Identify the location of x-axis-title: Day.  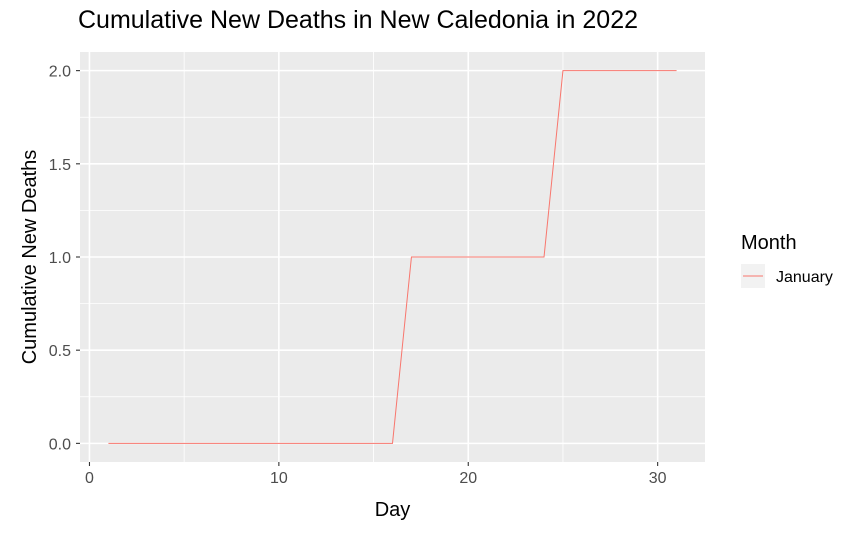
(393, 510).